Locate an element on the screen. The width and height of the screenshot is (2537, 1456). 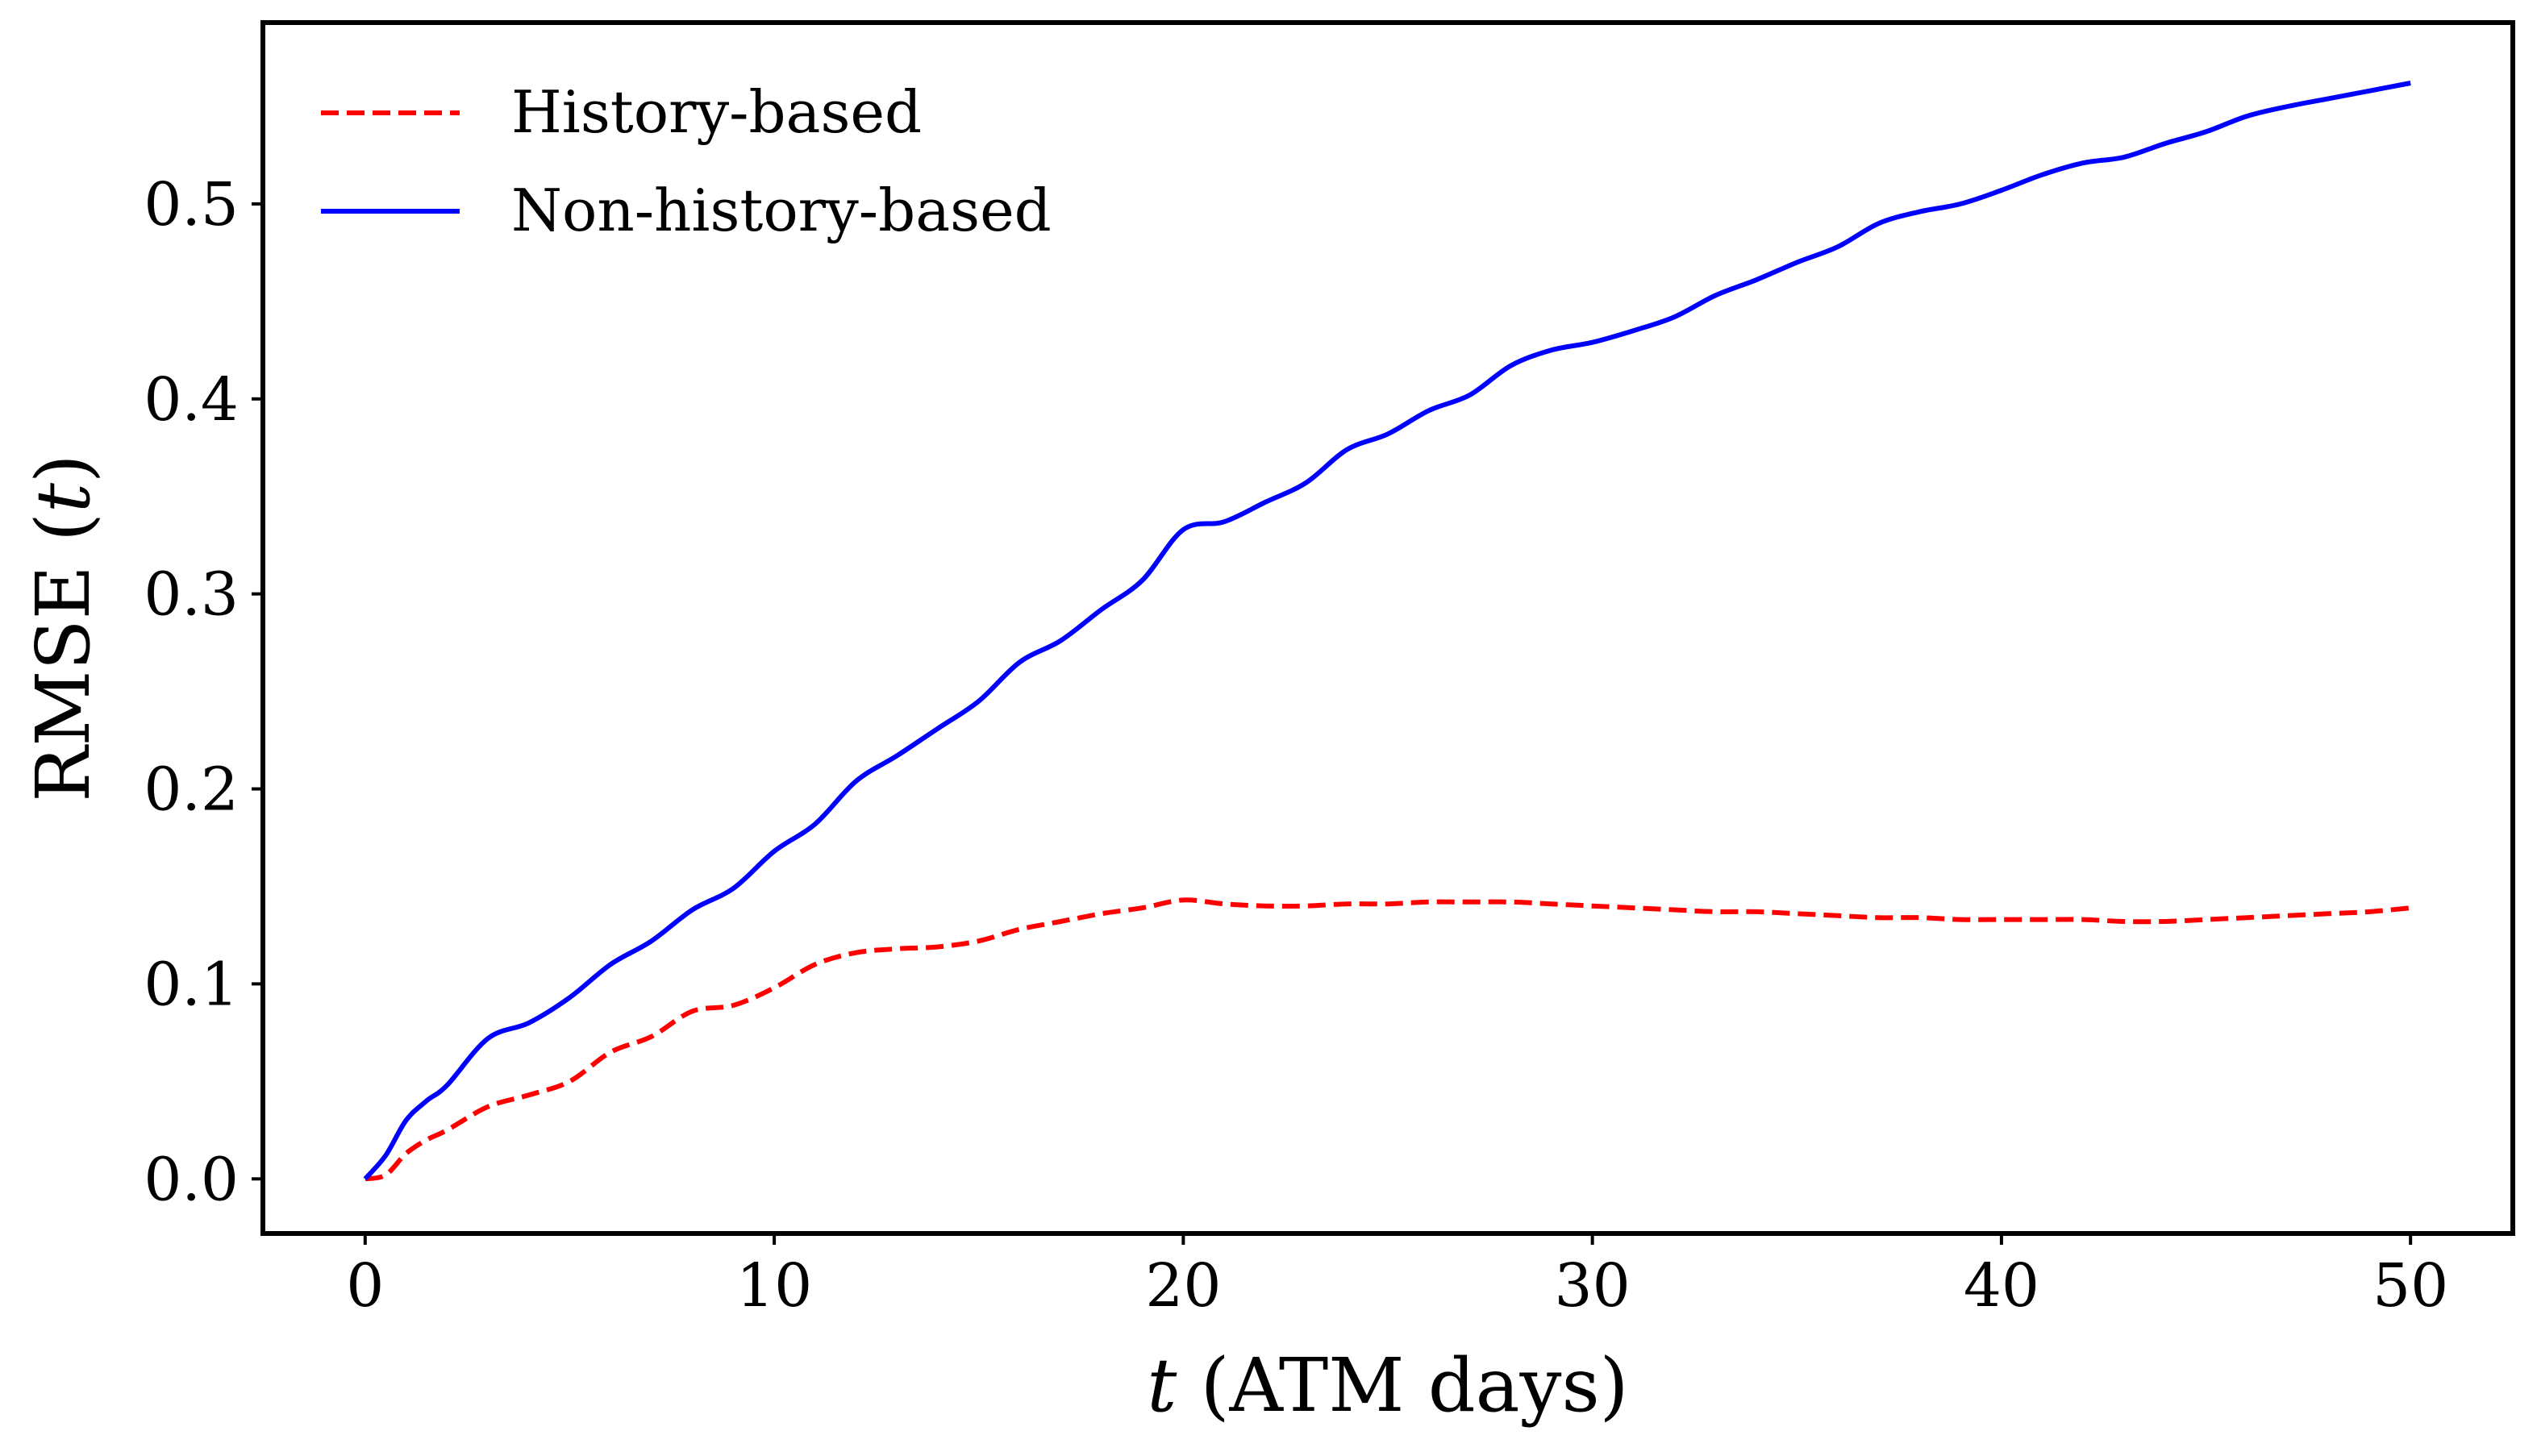
legend-label-history-based: History-based is located at coordinates (716, 112).